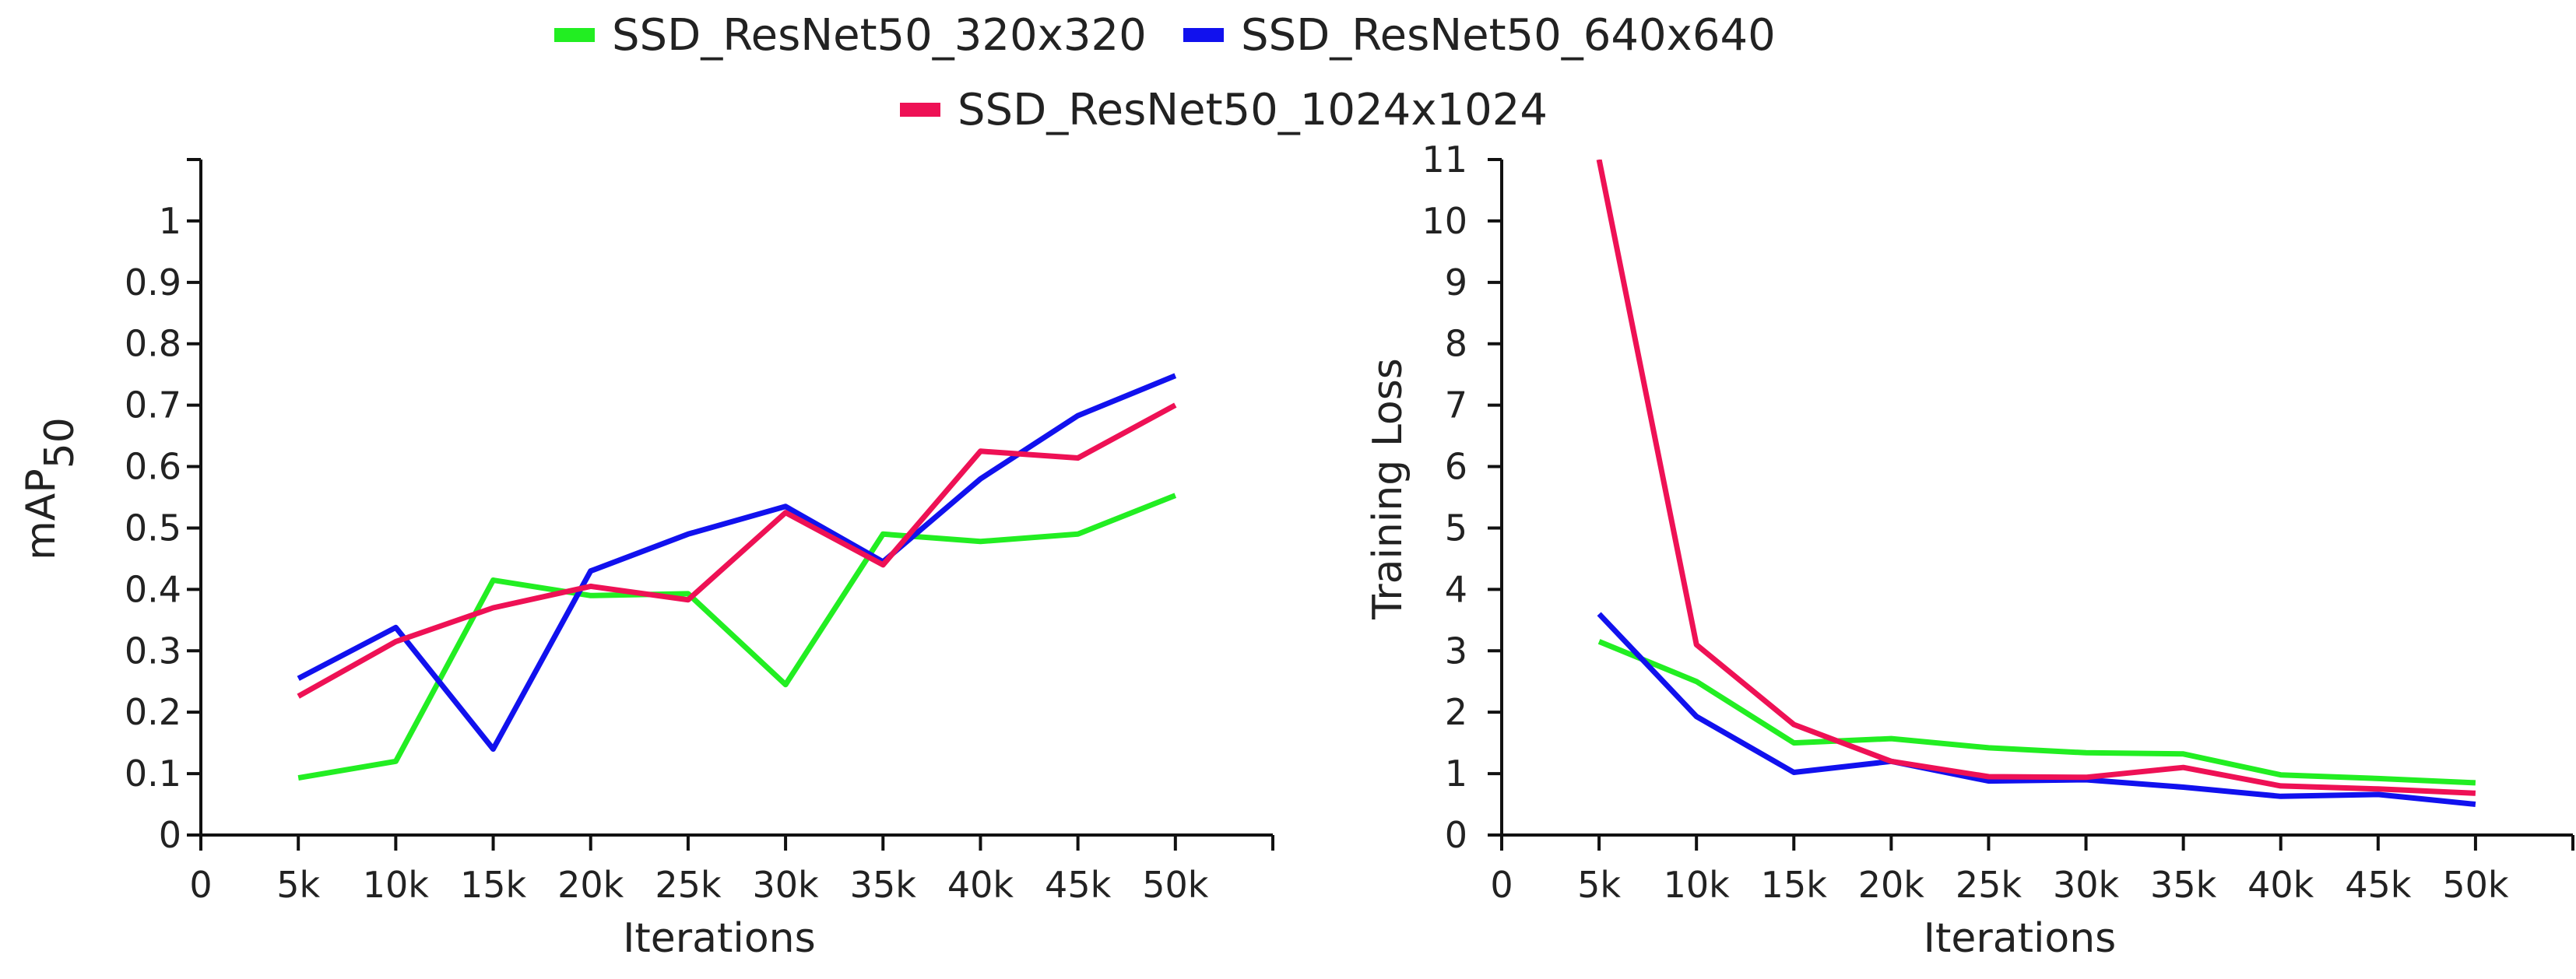  I want to click on y-tick-label: 2, so click(1456, 712).